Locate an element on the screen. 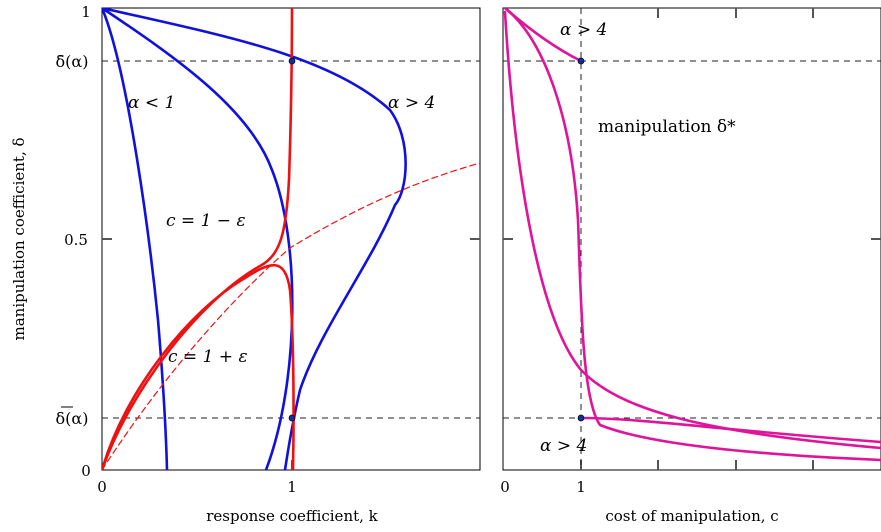 This screenshot has width=881, height=532. c-1-plus-eps-curve is located at coordinates (198, 366).